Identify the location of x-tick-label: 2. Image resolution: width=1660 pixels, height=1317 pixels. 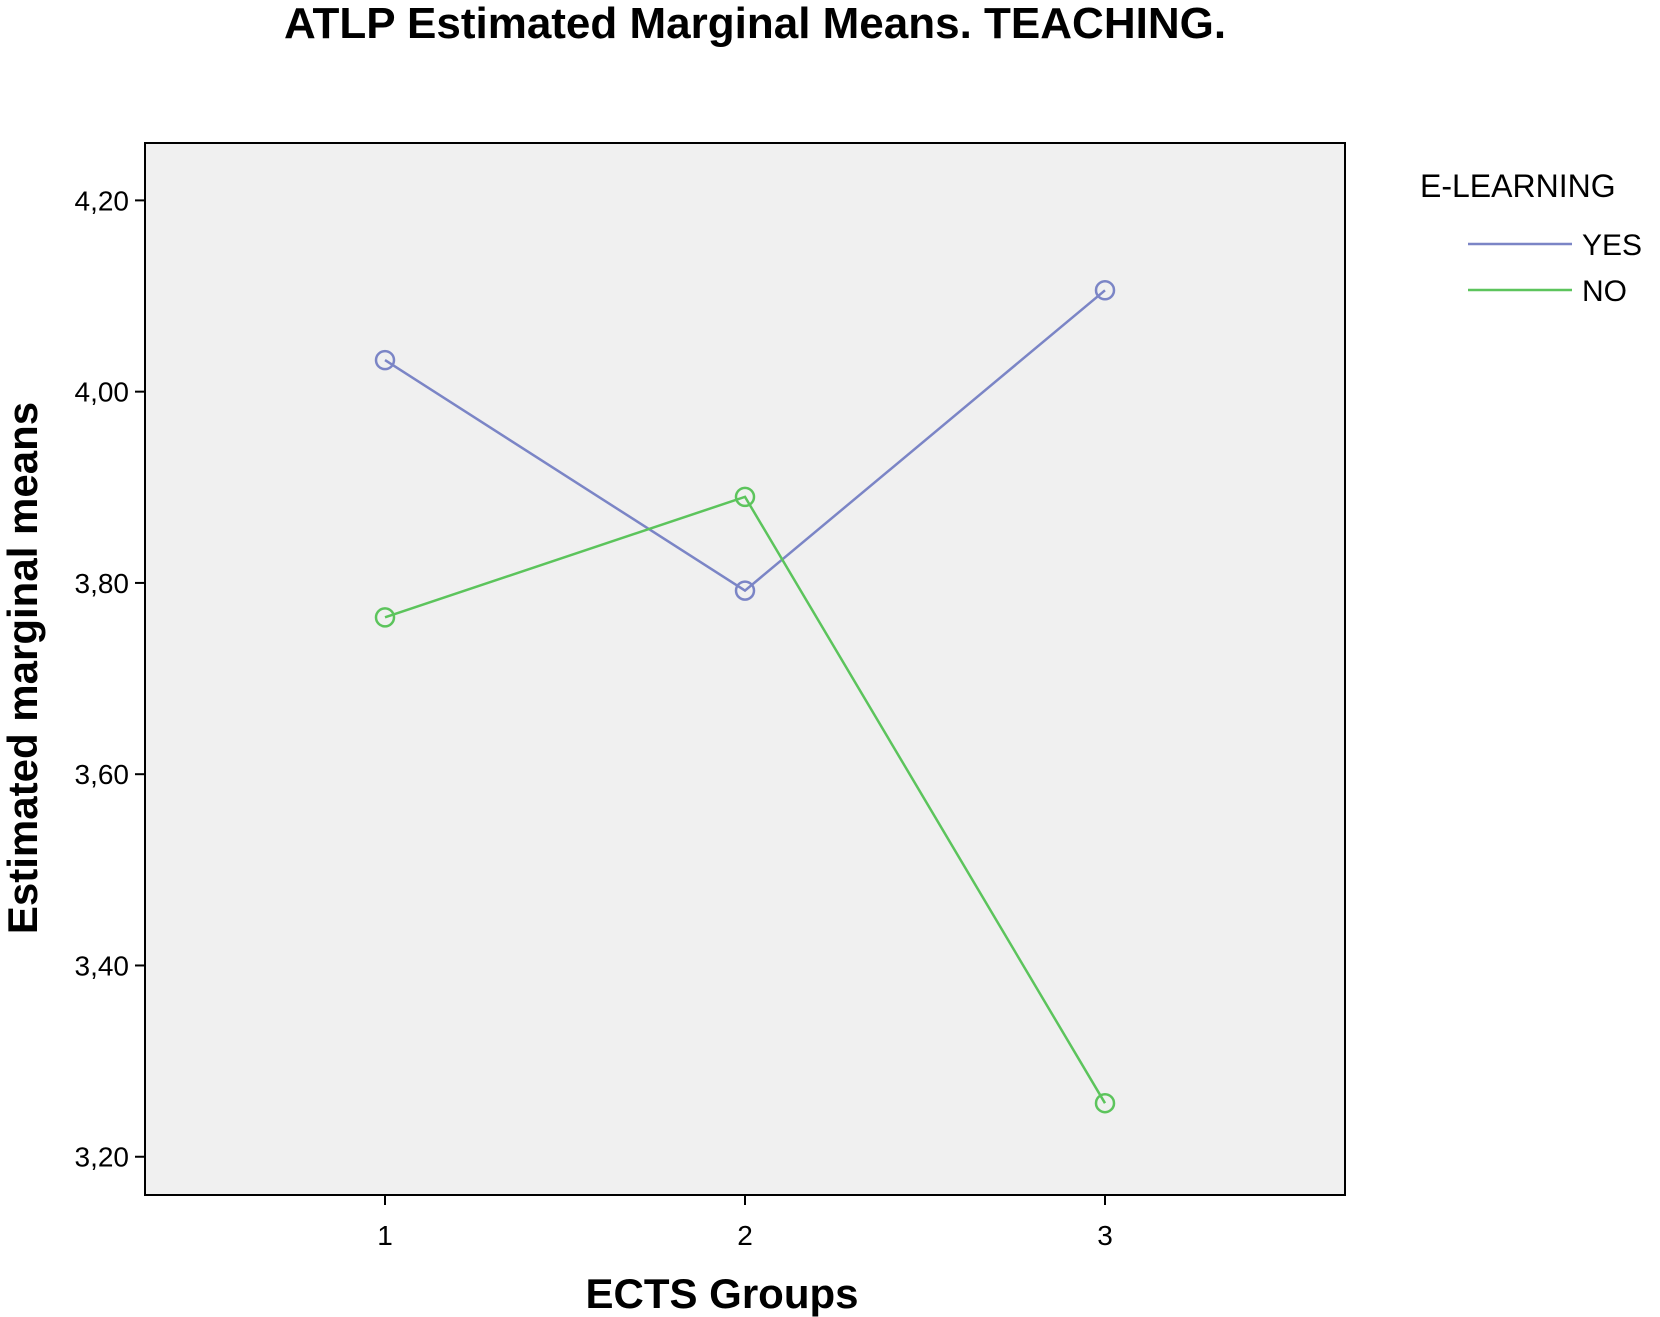
(745, 1235).